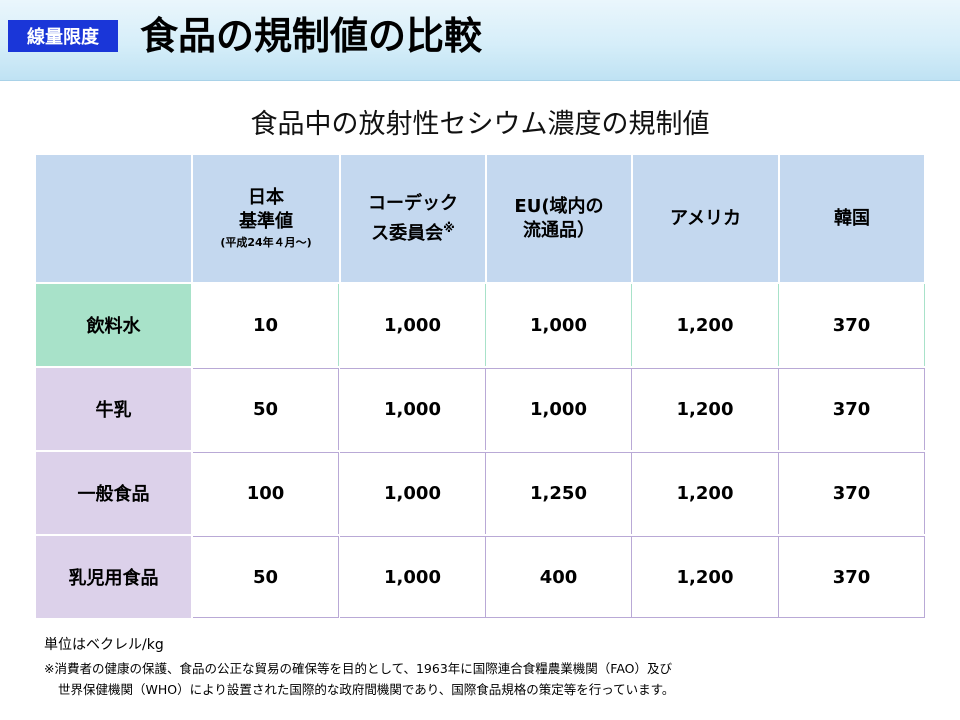 This screenshot has width=960, height=720. I want to click on page-title: 食品の規制値の比較, so click(311, 36).